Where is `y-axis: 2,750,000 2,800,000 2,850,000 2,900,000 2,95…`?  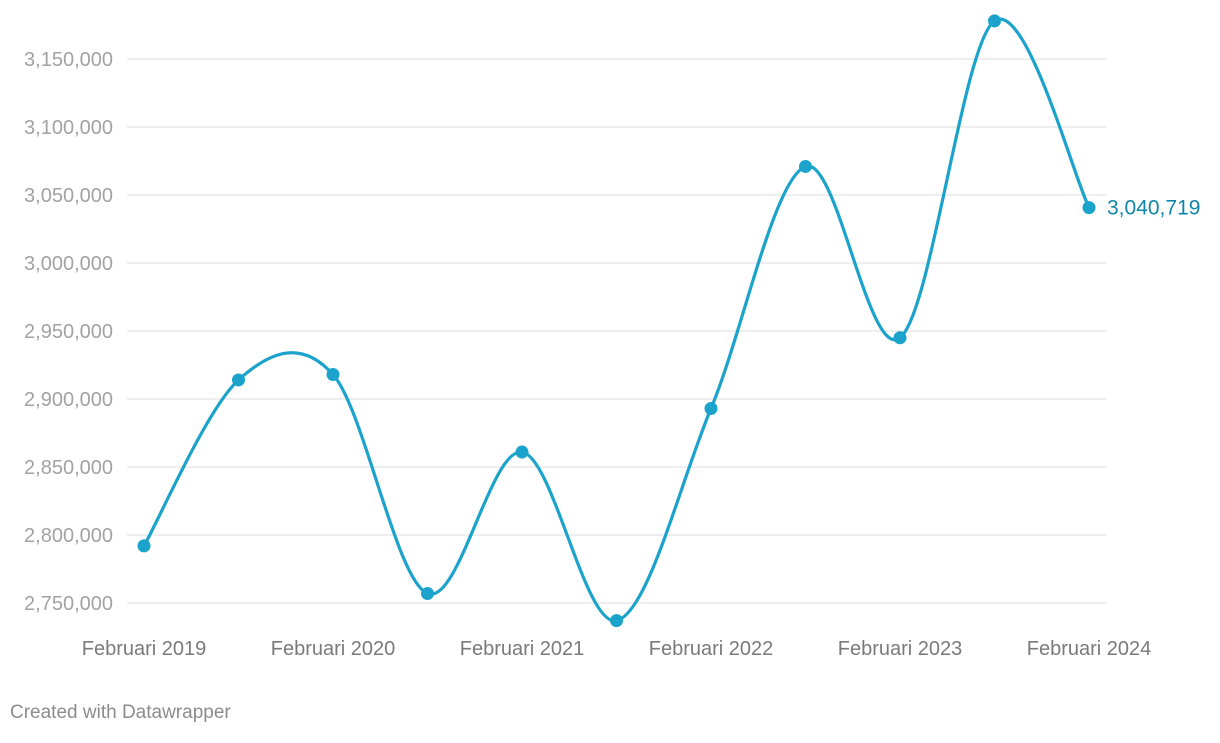 y-axis: 2,750,000 2,800,000 2,850,000 2,900,000 2,95… is located at coordinates (68, 332).